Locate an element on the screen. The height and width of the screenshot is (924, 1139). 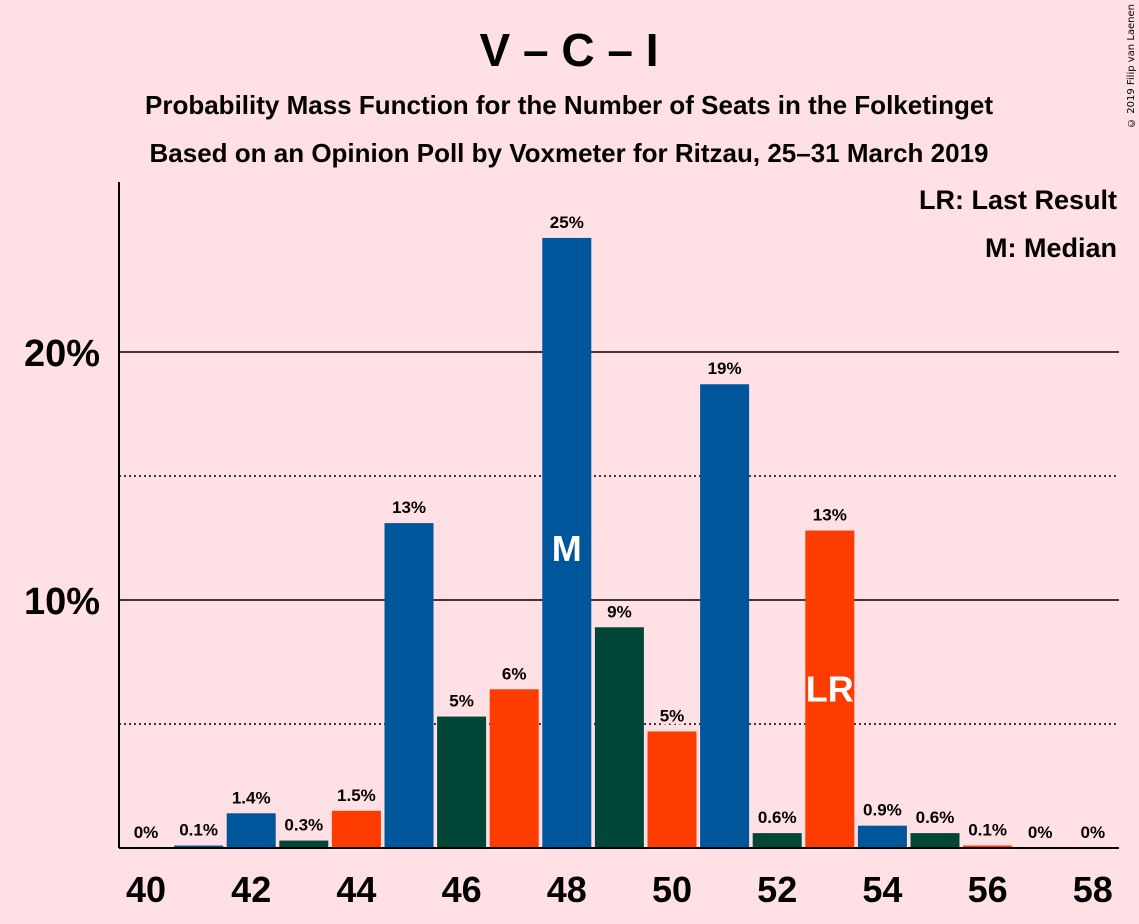
bar-label-55: 0.6% is located at coordinates (935, 817).